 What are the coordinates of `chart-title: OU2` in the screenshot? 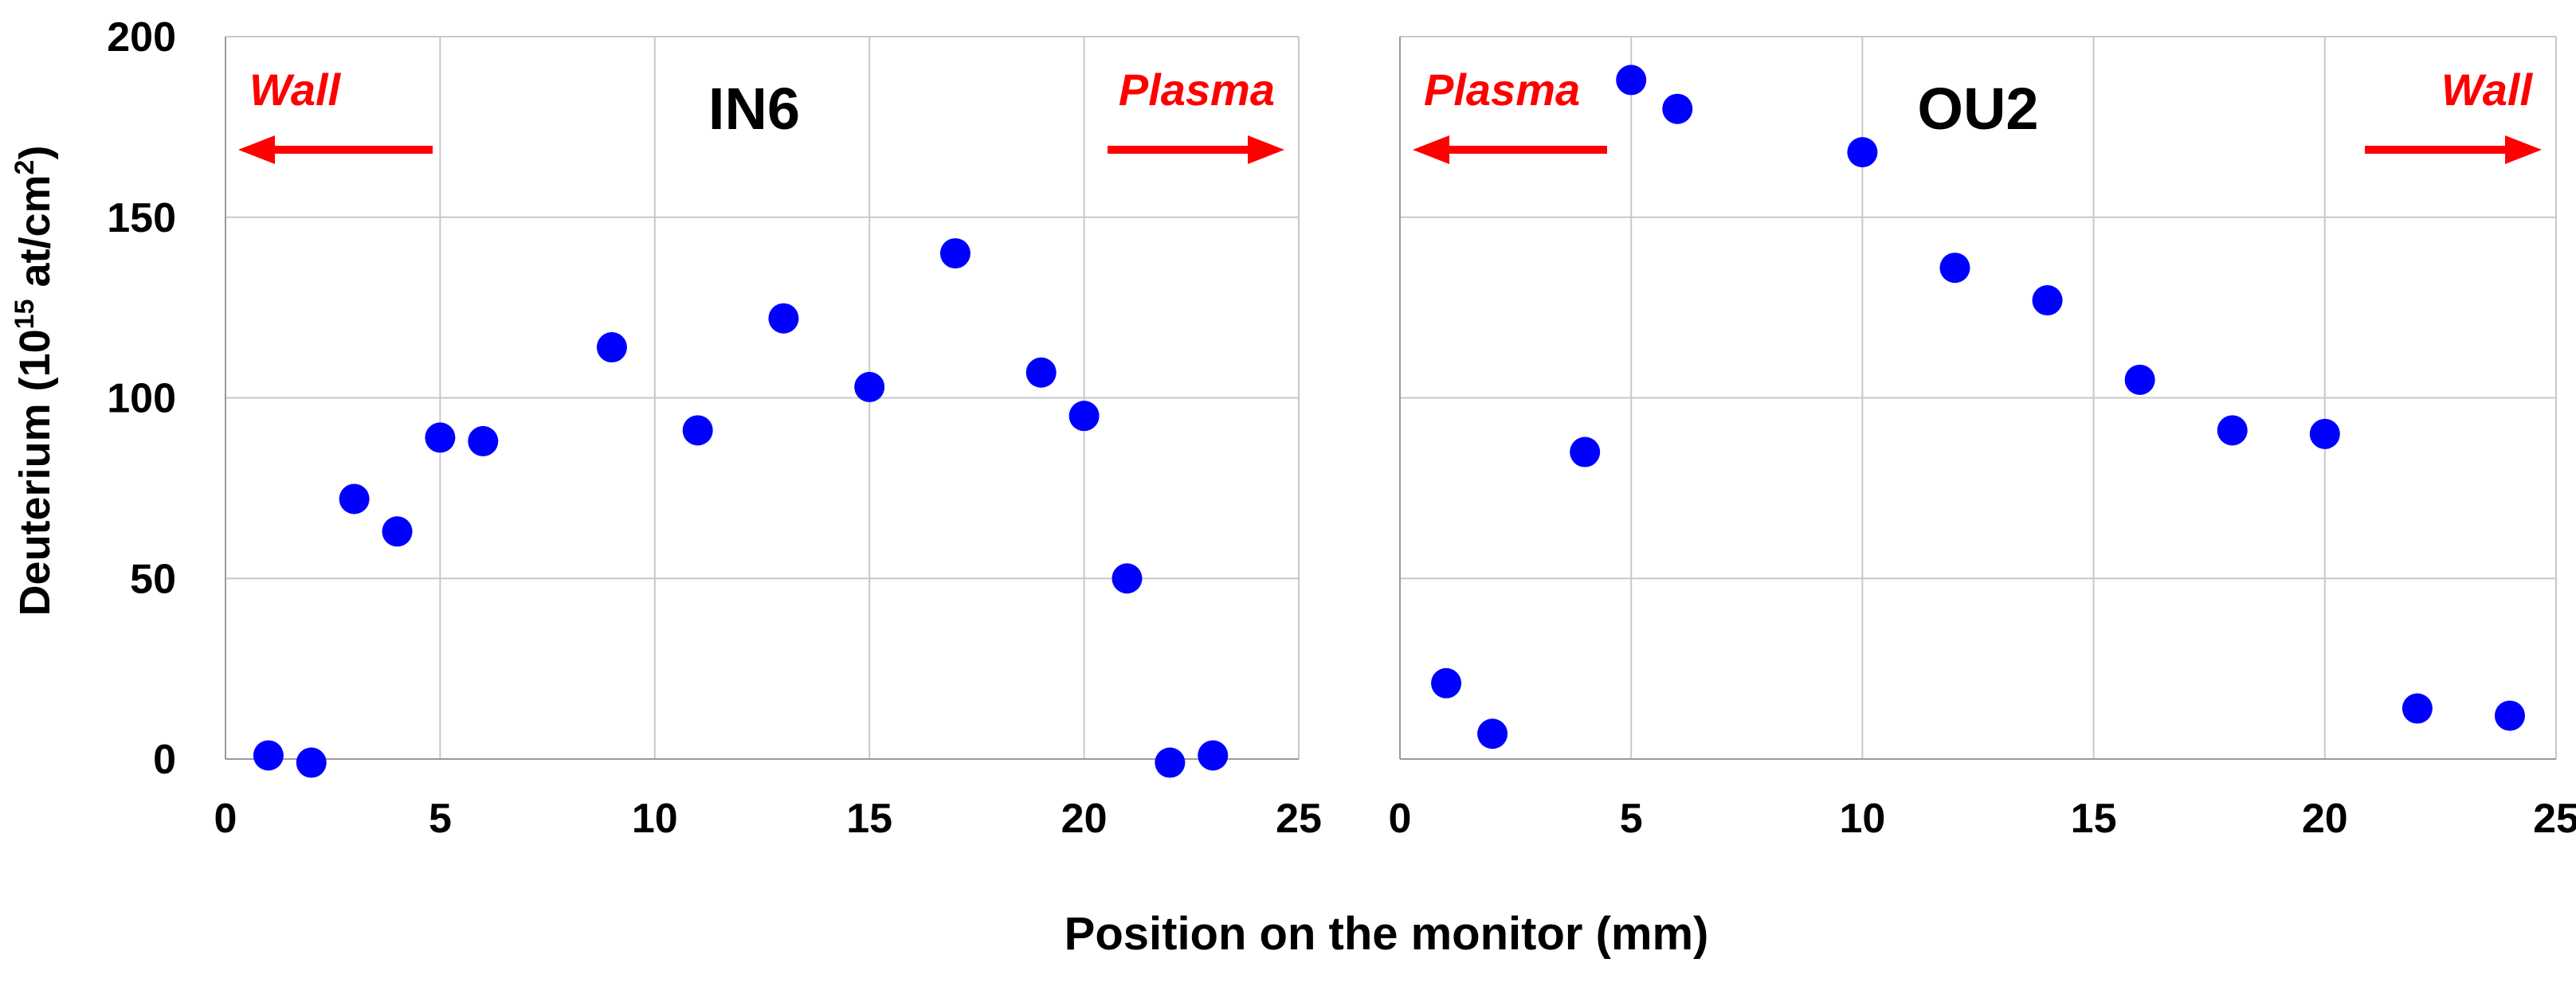 It's located at (1977, 109).